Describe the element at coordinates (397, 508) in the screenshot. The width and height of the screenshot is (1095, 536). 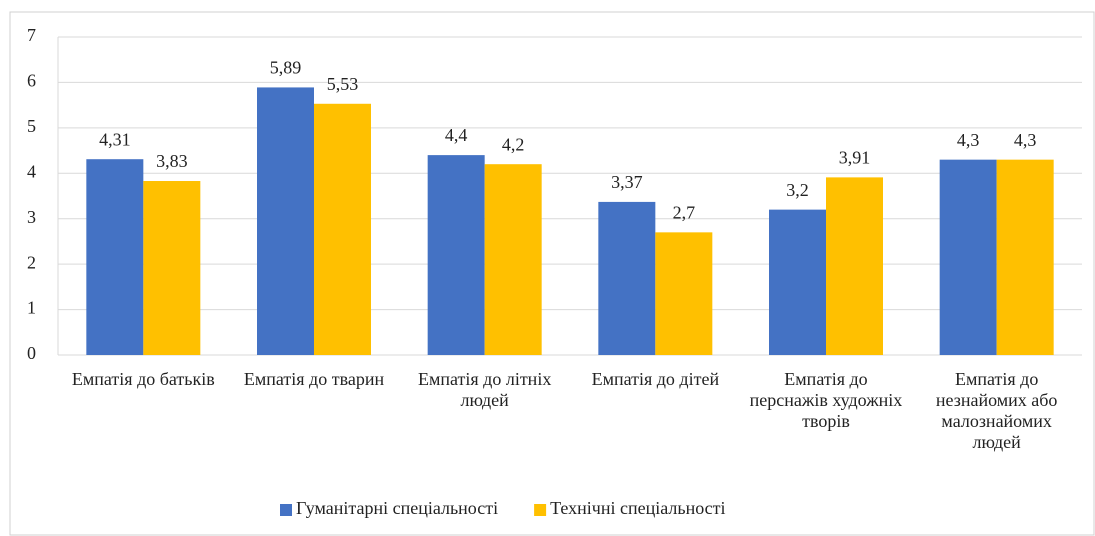
I see `legend-label: Гуманітарні спеціальності` at that location.